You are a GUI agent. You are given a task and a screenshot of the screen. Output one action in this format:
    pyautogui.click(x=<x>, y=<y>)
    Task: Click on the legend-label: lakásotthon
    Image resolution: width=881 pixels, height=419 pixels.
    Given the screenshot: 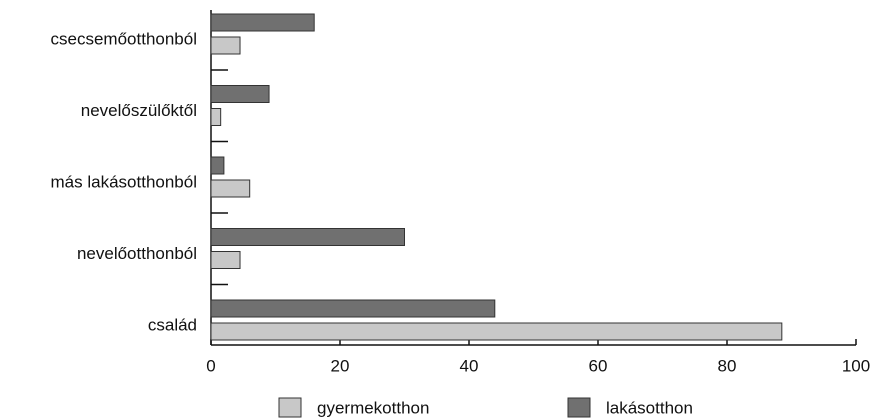 What is the action you would take?
    pyautogui.click(x=649, y=407)
    